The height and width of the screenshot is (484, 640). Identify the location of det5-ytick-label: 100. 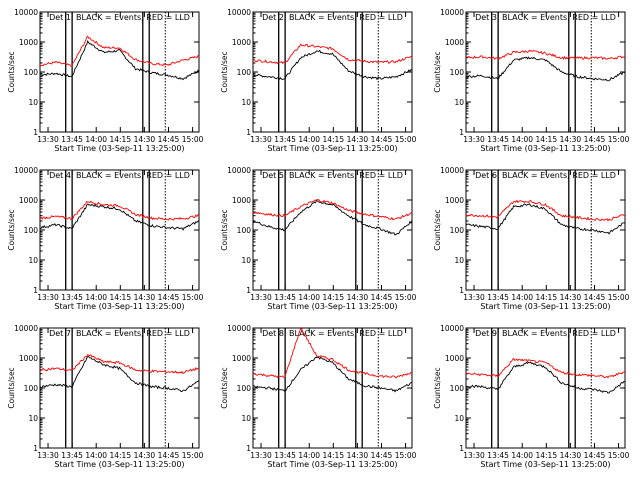
(244, 230).